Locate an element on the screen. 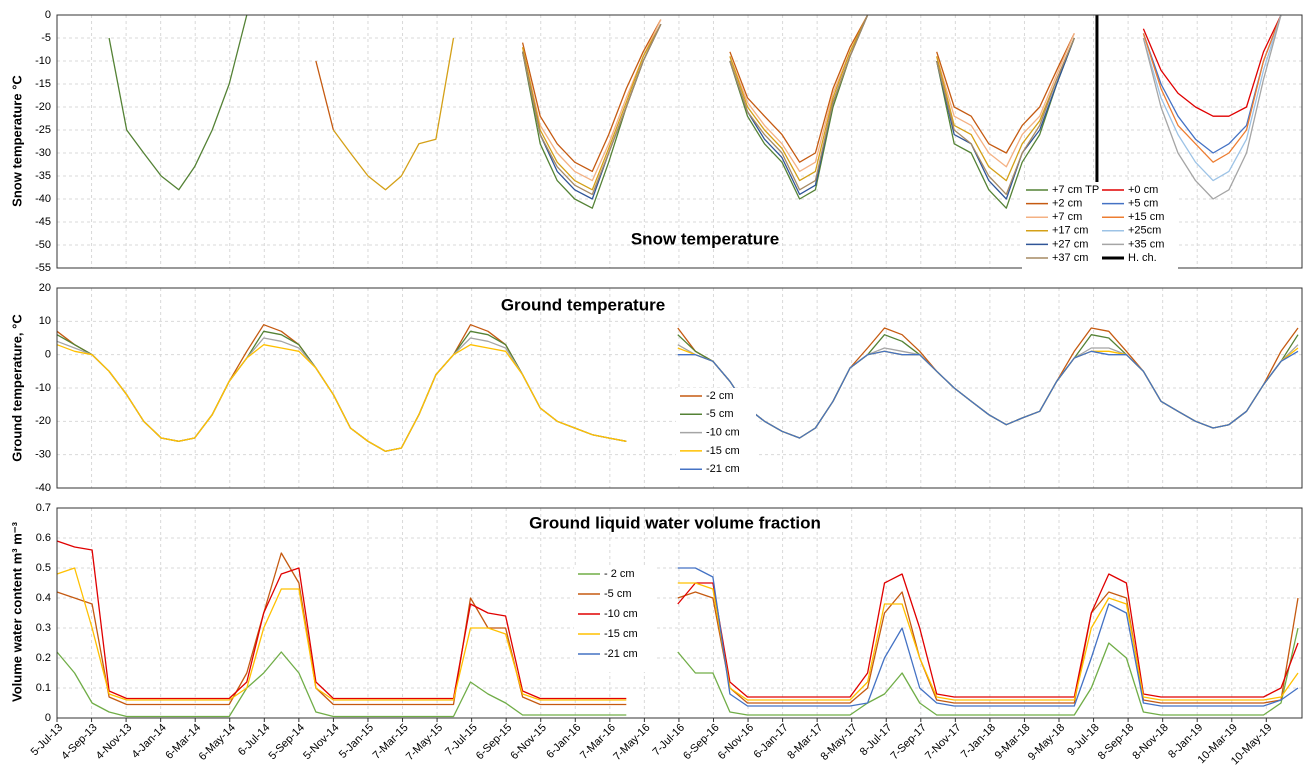 Image resolution: width=1304 pixels, height=767 pixels. x-tick-label: 6-Nov-15 is located at coordinates (528, 742).